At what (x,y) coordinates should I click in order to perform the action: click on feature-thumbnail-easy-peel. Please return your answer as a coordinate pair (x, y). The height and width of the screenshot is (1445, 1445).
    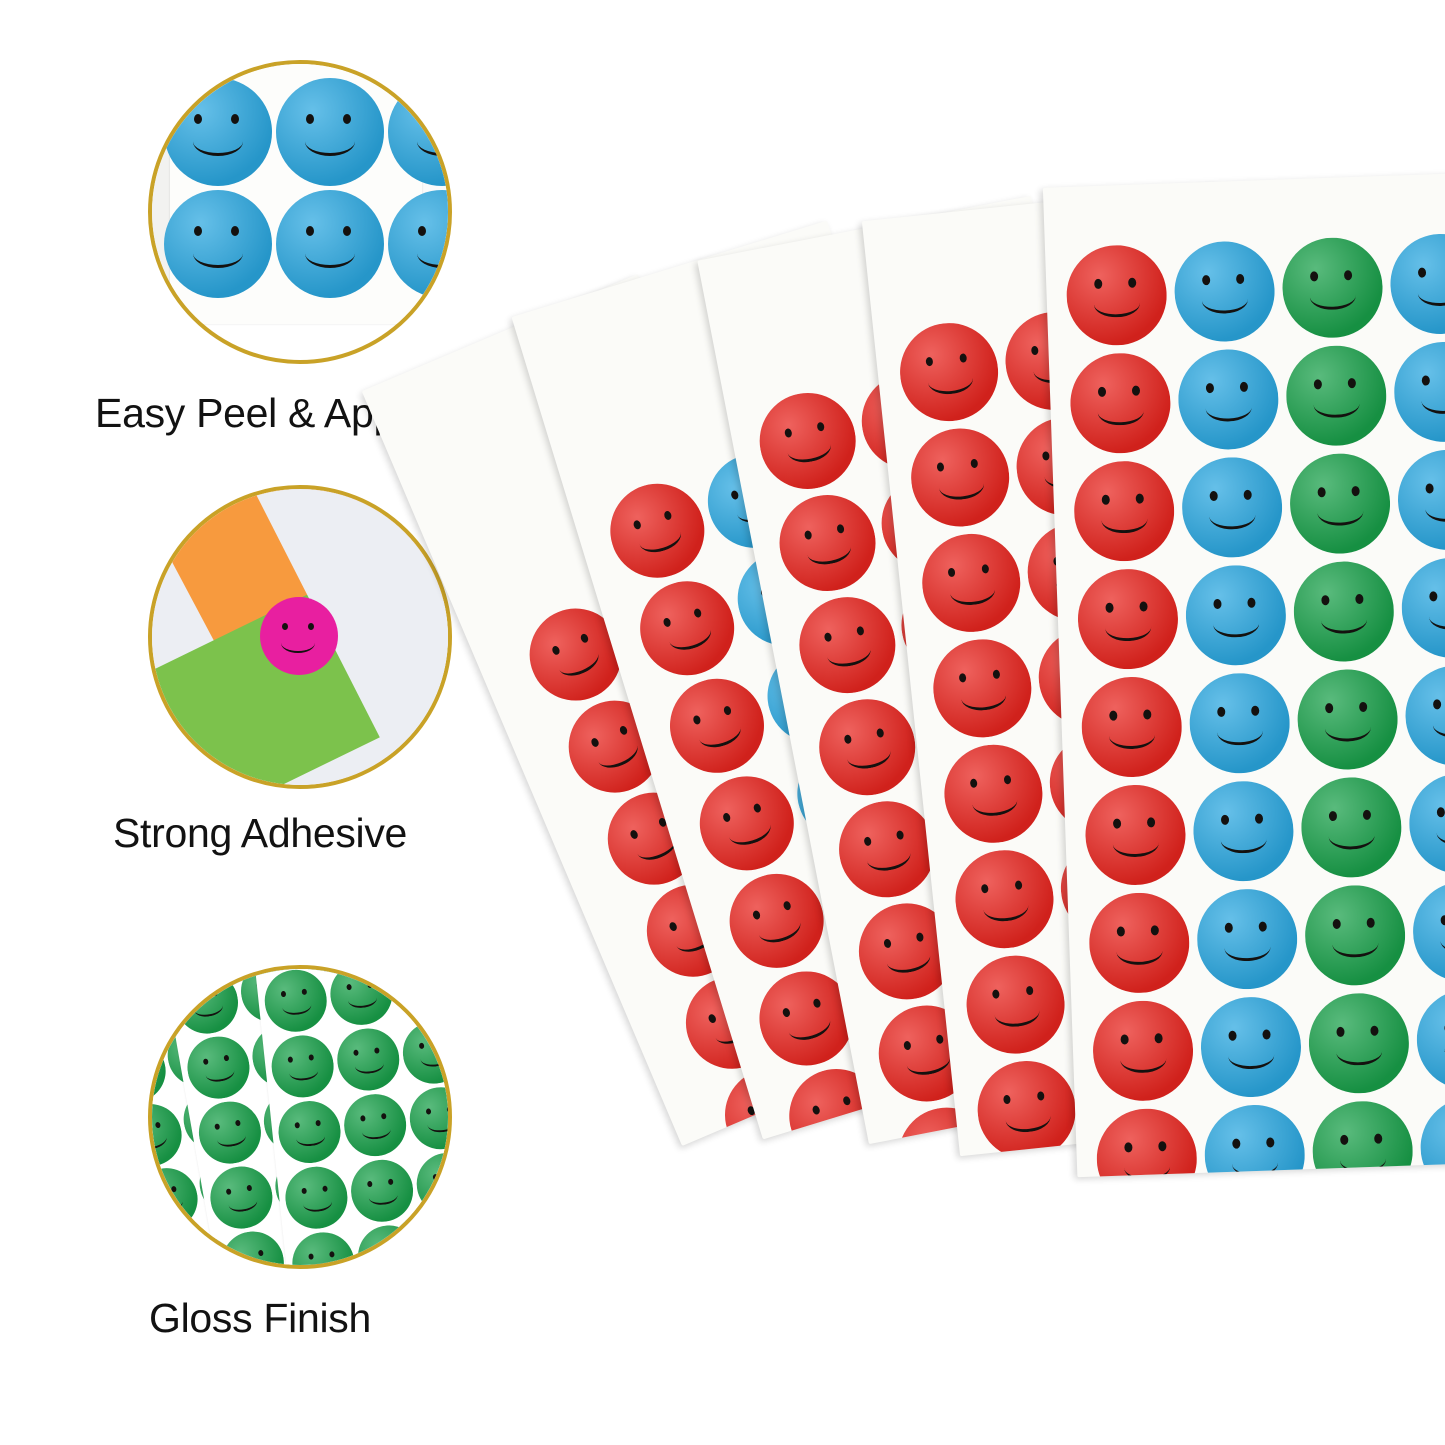
    Looking at the image, I should click on (300, 212).